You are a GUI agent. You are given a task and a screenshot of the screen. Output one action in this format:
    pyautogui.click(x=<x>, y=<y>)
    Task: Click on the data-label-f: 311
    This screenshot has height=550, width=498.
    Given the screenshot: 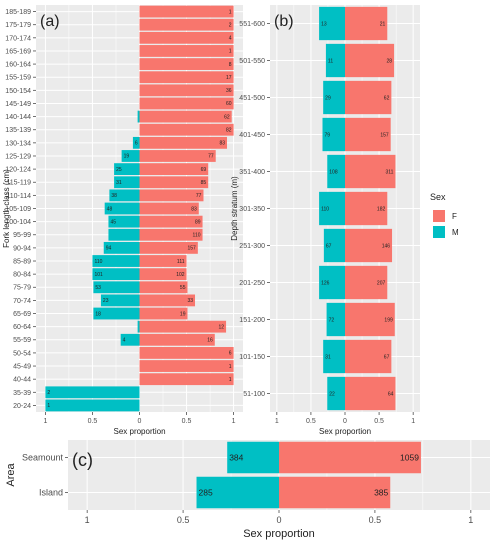 What is the action you would take?
    pyautogui.click(x=389, y=172)
    